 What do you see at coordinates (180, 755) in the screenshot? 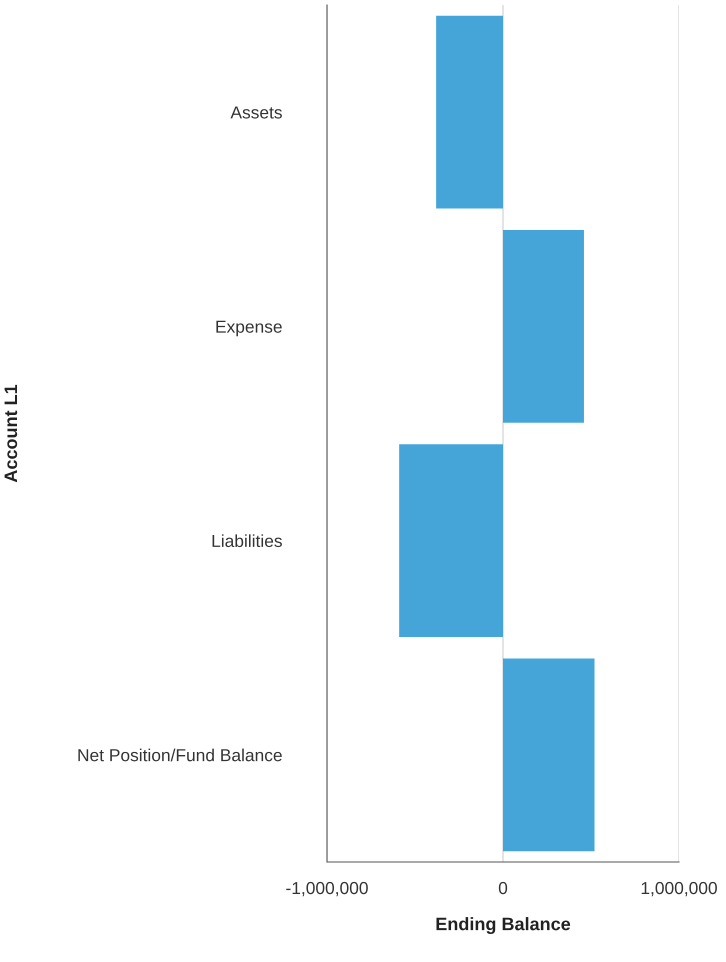
I see `y-tick-label: Net Position/Fund Balance` at bounding box center [180, 755].